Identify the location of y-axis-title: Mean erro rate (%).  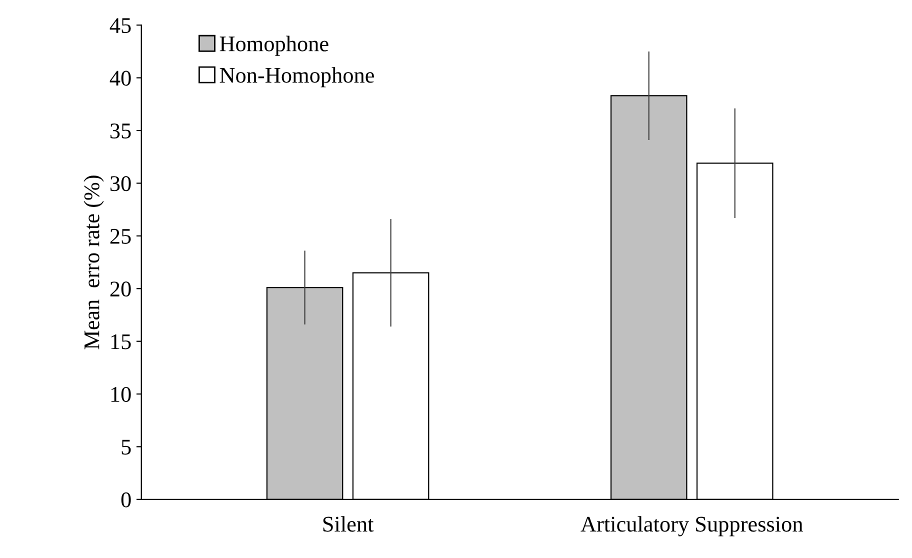
(94, 263).